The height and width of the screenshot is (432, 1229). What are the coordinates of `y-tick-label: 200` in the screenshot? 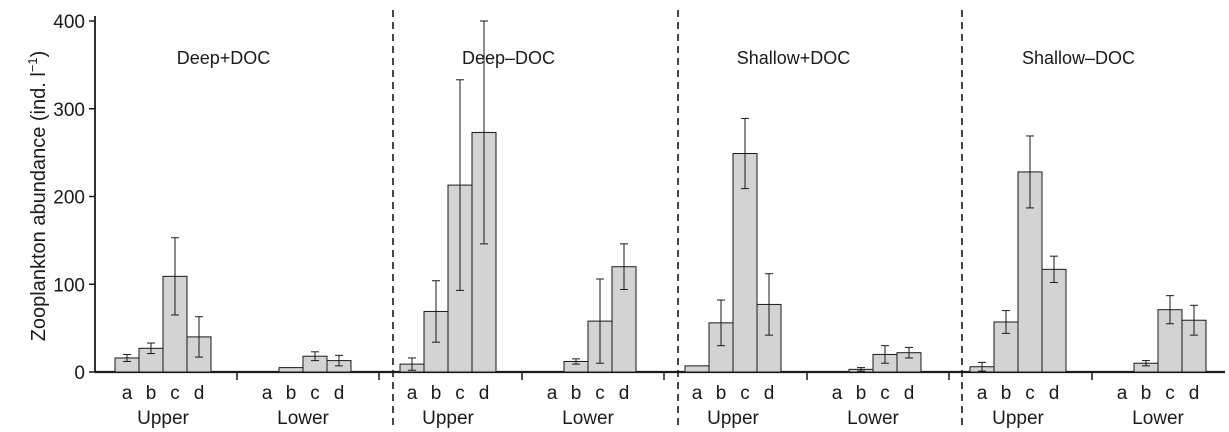 It's located at (69, 198).